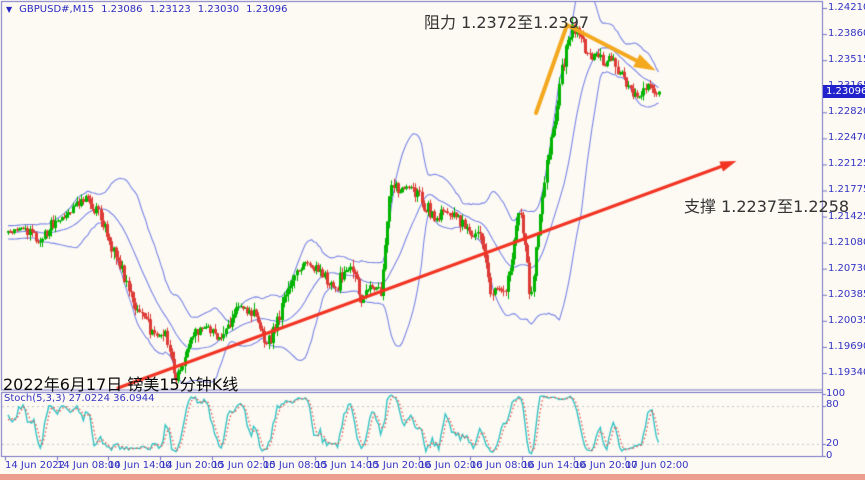 This screenshot has width=865, height=480. I want to click on time-axis-label: 16 Jun 20:00, so click(606, 465).